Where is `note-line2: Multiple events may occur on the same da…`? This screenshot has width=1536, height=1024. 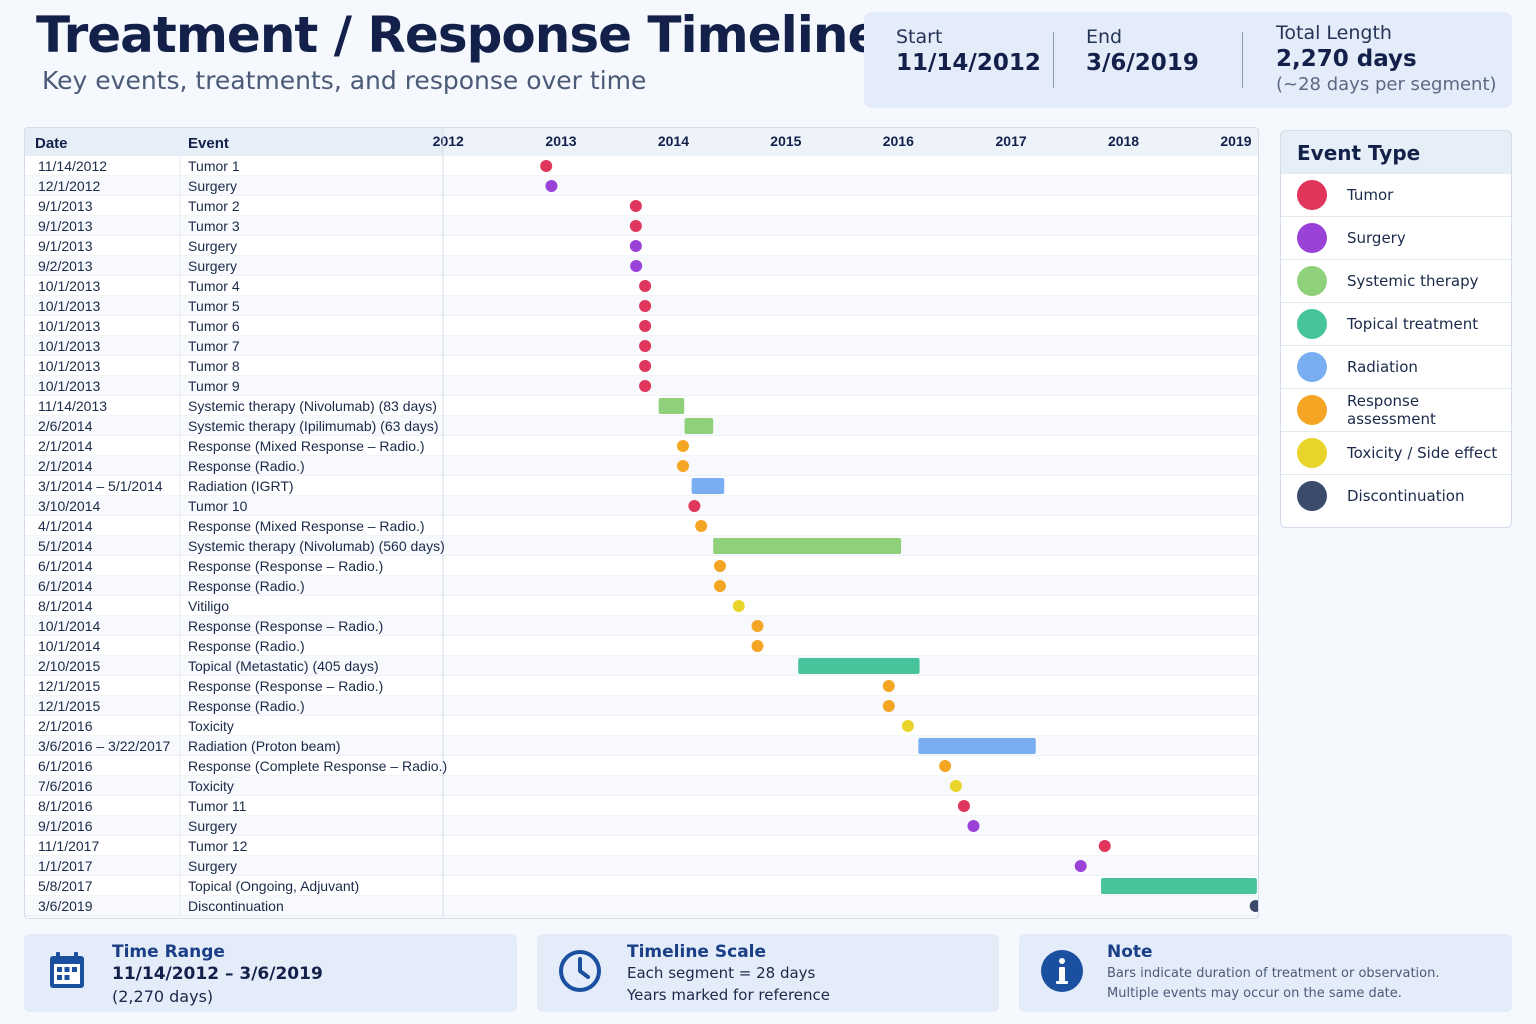 note-line2: Multiple events may occur on the same da… is located at coordinates (1254, 993).